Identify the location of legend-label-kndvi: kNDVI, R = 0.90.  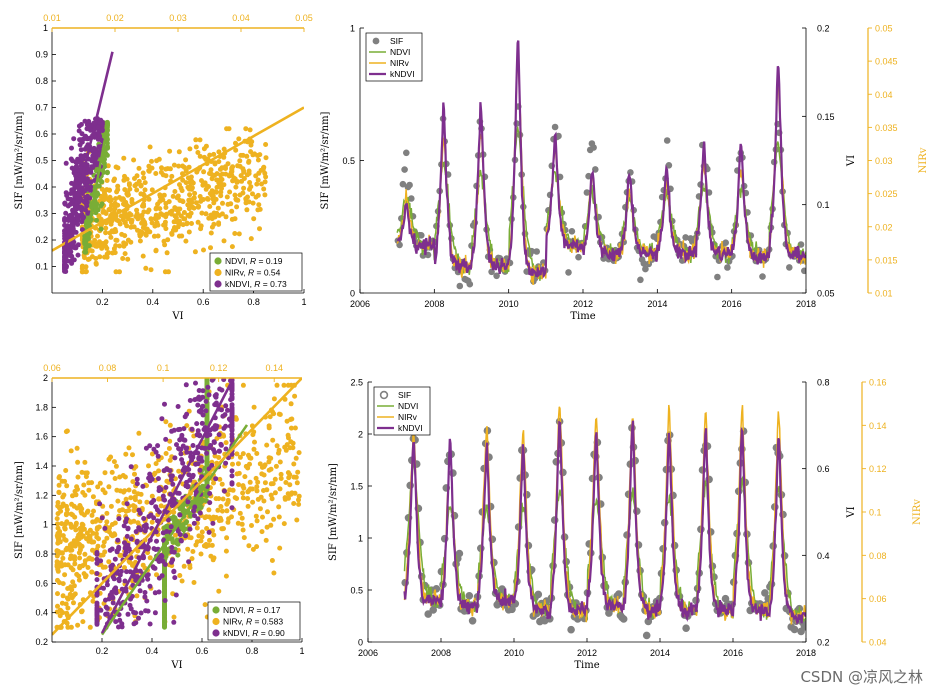
(254, 633).